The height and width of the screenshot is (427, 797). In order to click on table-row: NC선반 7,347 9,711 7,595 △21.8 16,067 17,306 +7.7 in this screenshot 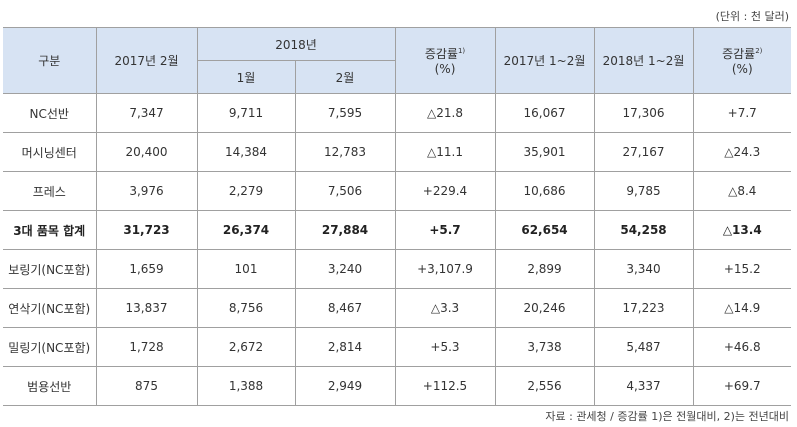, I will do `click(397, 113)`.